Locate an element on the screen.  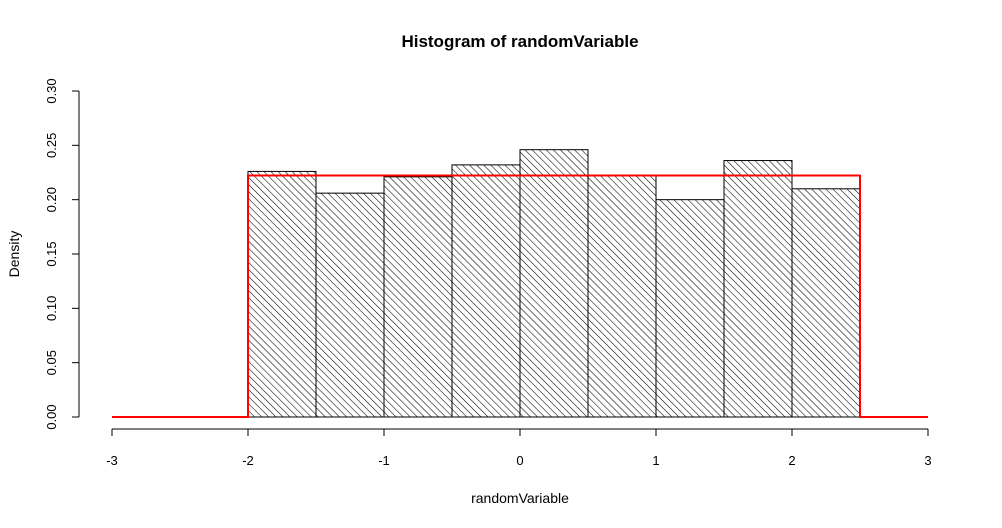
x-tick-label-7: 3 is located at coordinates (927, 460).